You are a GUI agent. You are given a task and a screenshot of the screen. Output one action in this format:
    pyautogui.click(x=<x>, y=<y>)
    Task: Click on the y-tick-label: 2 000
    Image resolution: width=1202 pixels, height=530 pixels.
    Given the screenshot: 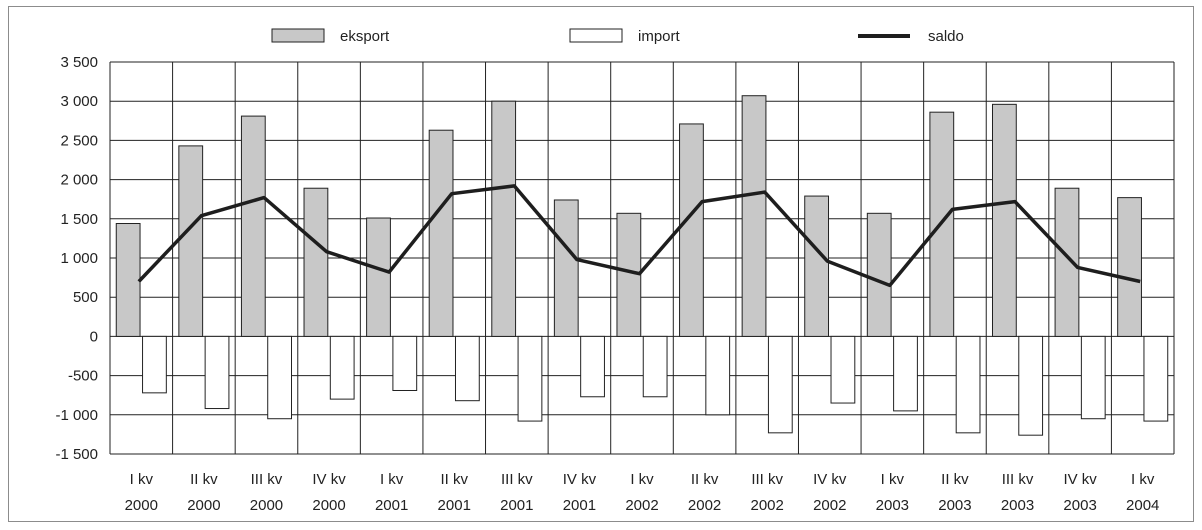 What is the action you would take?
    pyautogui.click(x=79, y=180)
    